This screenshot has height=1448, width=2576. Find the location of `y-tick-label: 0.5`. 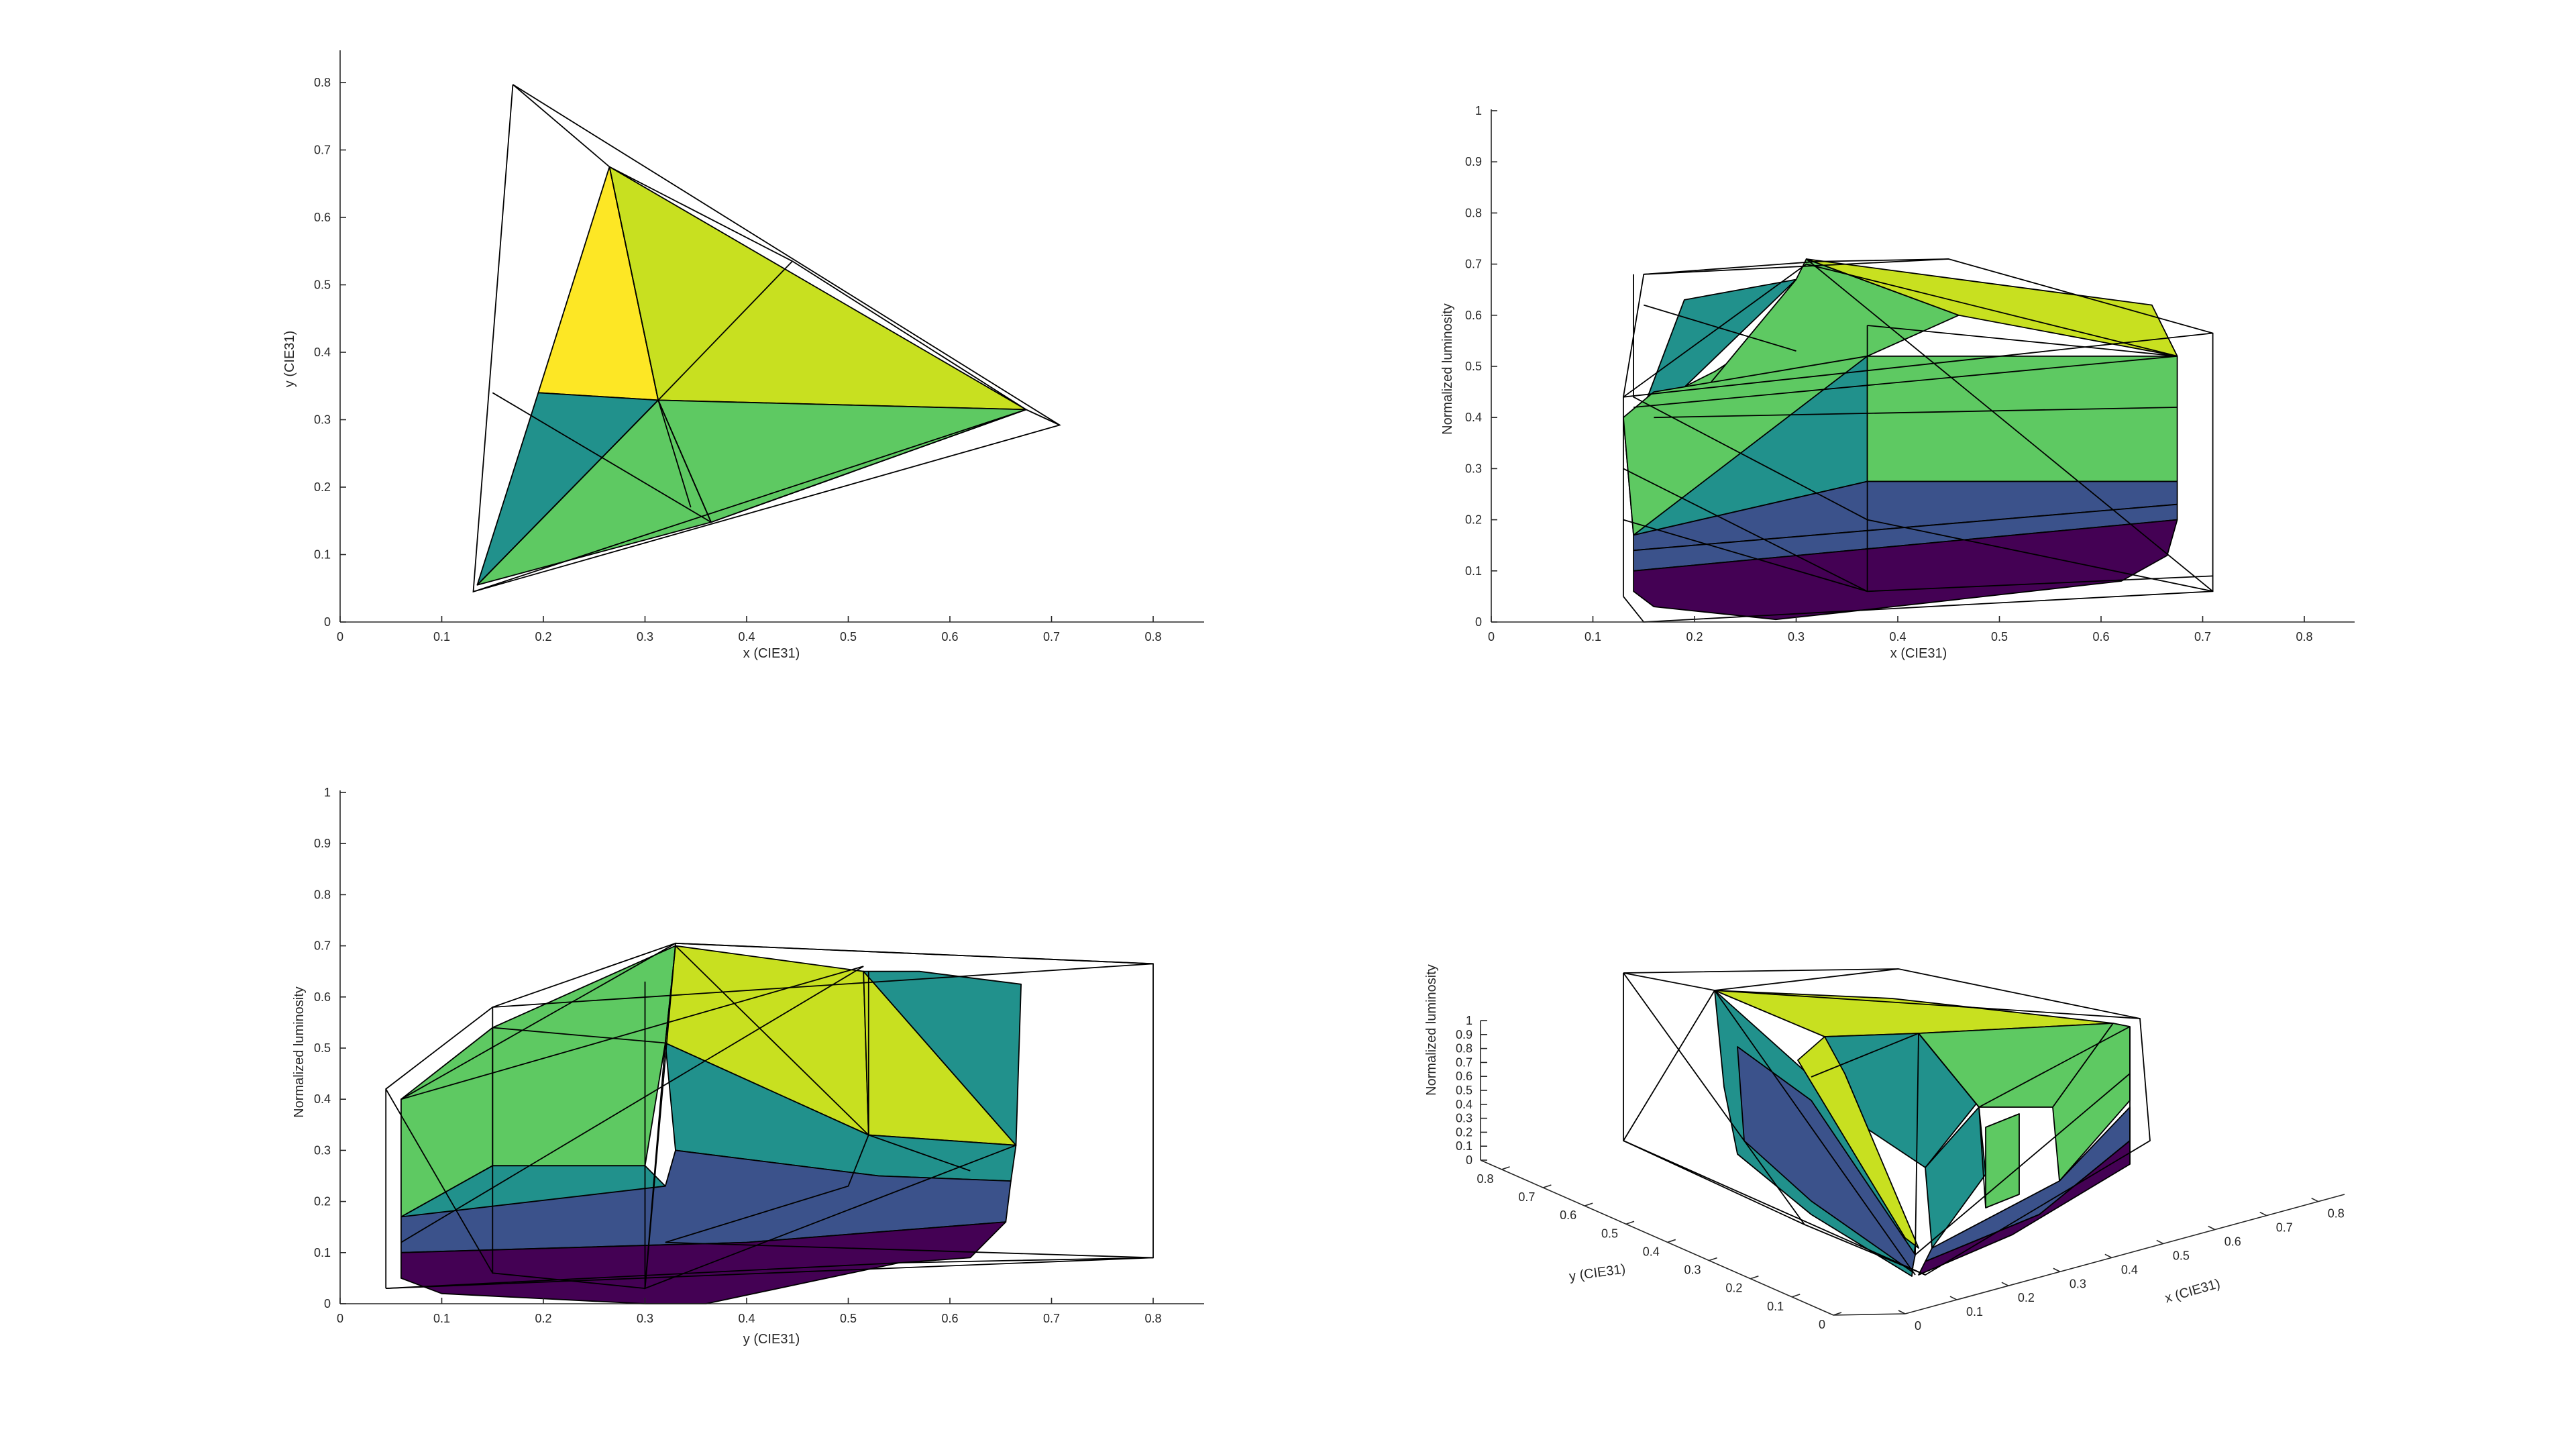

y-tick-label: 0.5 is located at coordinates (322, 1048).